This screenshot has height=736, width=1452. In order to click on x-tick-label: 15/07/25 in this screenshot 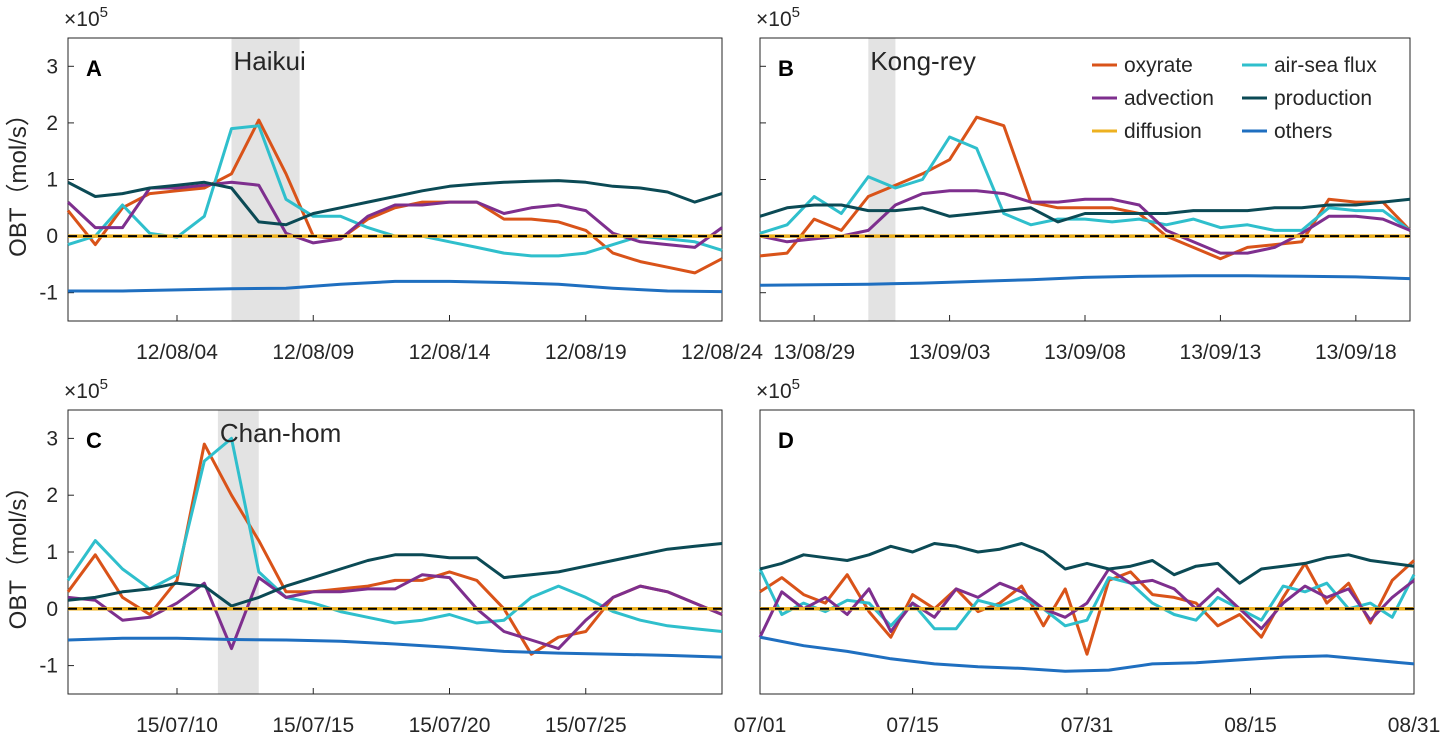, I will do `click(586, 725)`.